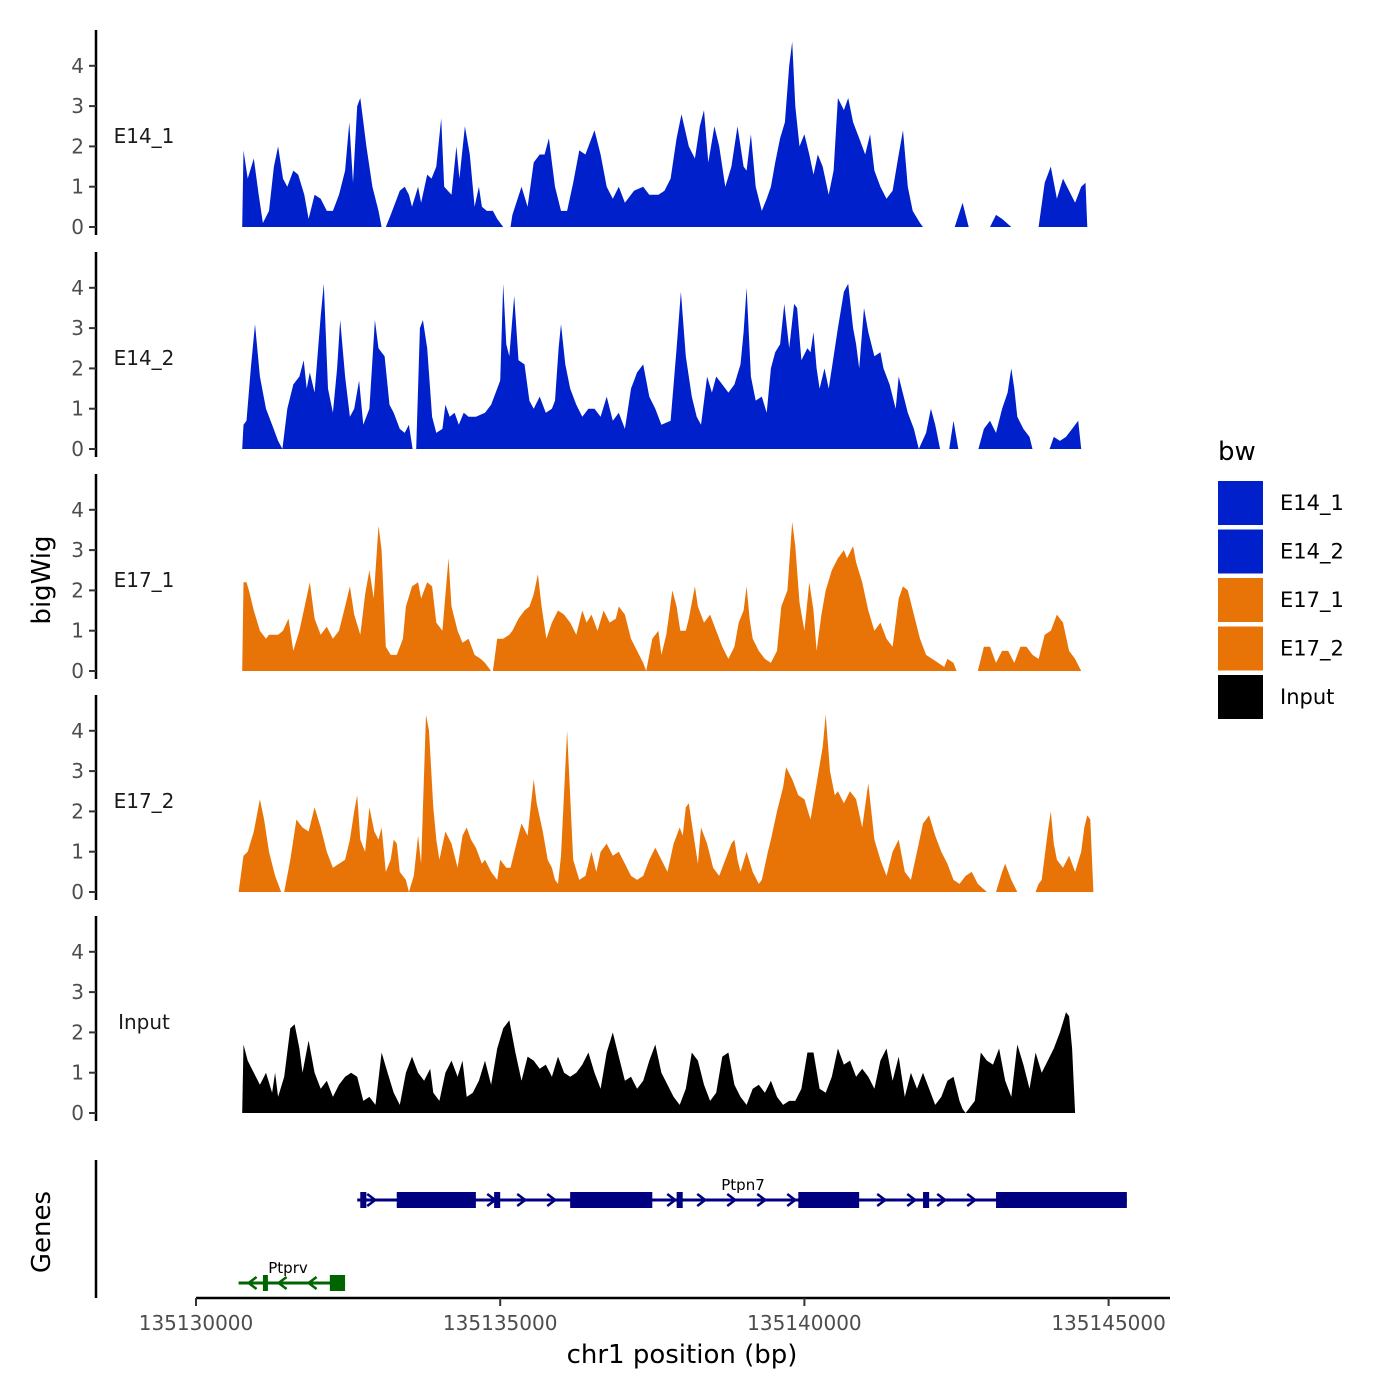 This screenshot has width=1400, height=1400. I want to click on legend-label: E14_2, so click(1312, 552).